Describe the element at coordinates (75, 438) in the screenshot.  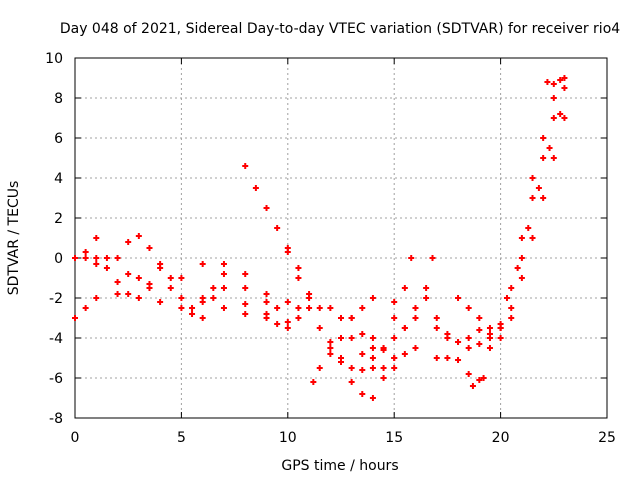
I see `x-tick-label: 0` at that location.